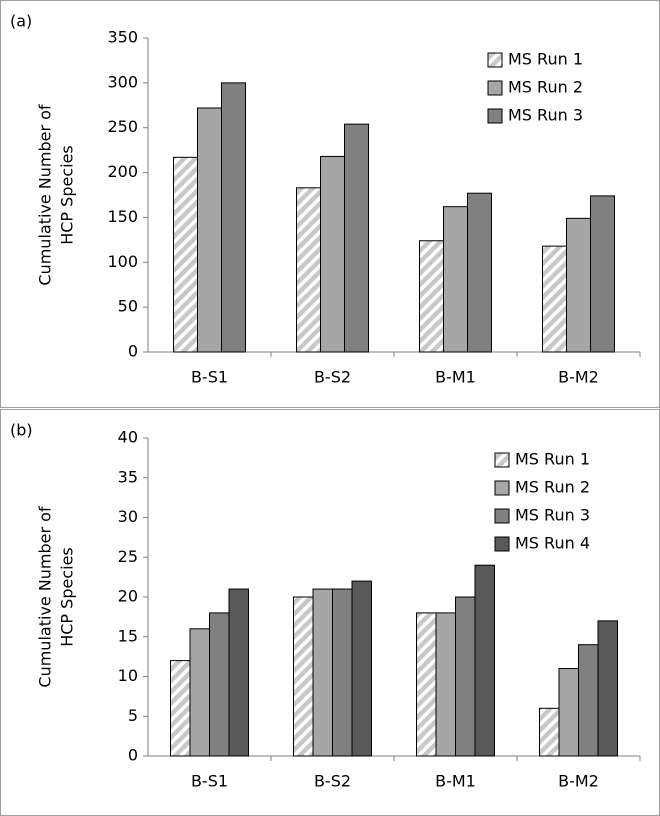  What do you see at coordinates (128, 635) in the screenshot?
I see `y-tick-label: 15` at bounding box center [128, 635].